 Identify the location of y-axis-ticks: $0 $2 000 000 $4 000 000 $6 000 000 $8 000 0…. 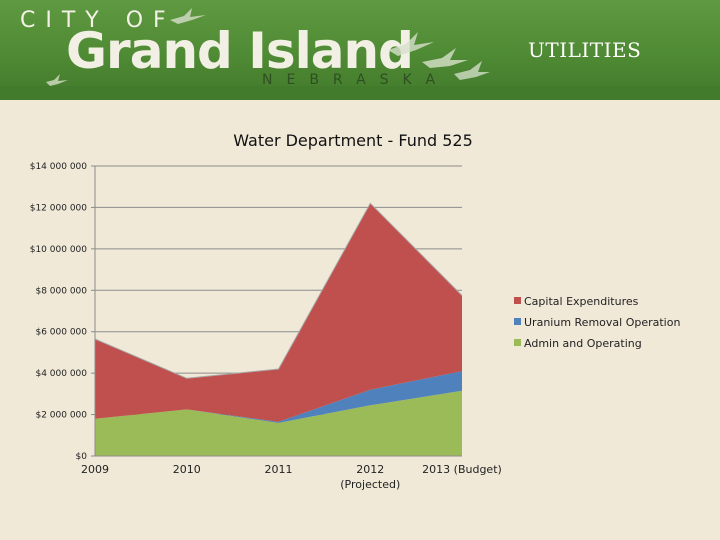
(62, 312).